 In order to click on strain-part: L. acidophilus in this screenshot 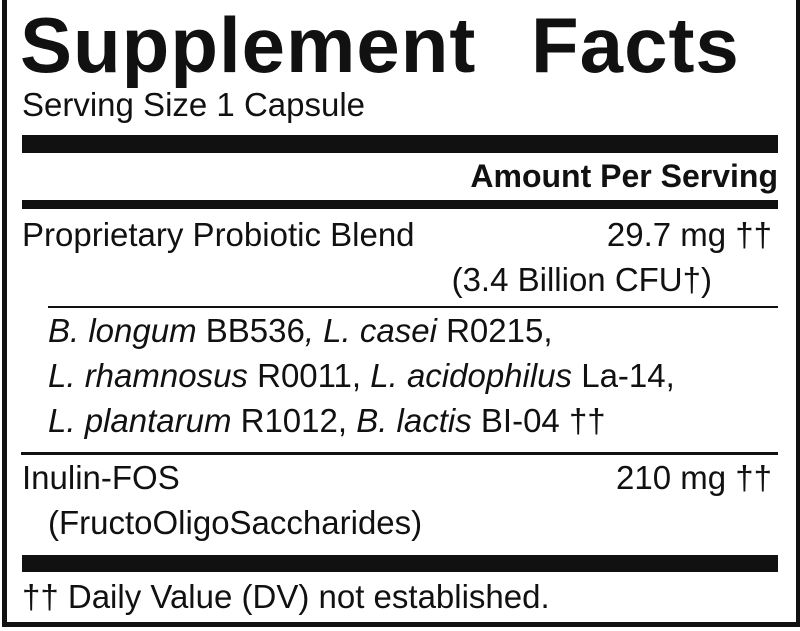, I will do `click(471, 375)`.